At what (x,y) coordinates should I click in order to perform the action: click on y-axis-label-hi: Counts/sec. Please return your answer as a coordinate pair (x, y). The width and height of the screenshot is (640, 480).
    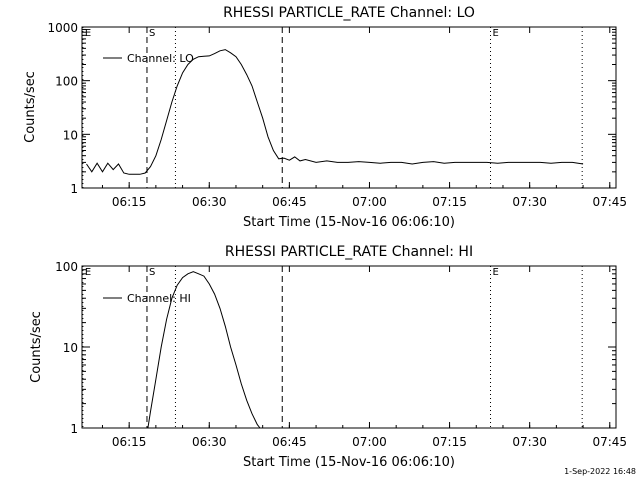
    Looking at the image, I should click on (36, 347).